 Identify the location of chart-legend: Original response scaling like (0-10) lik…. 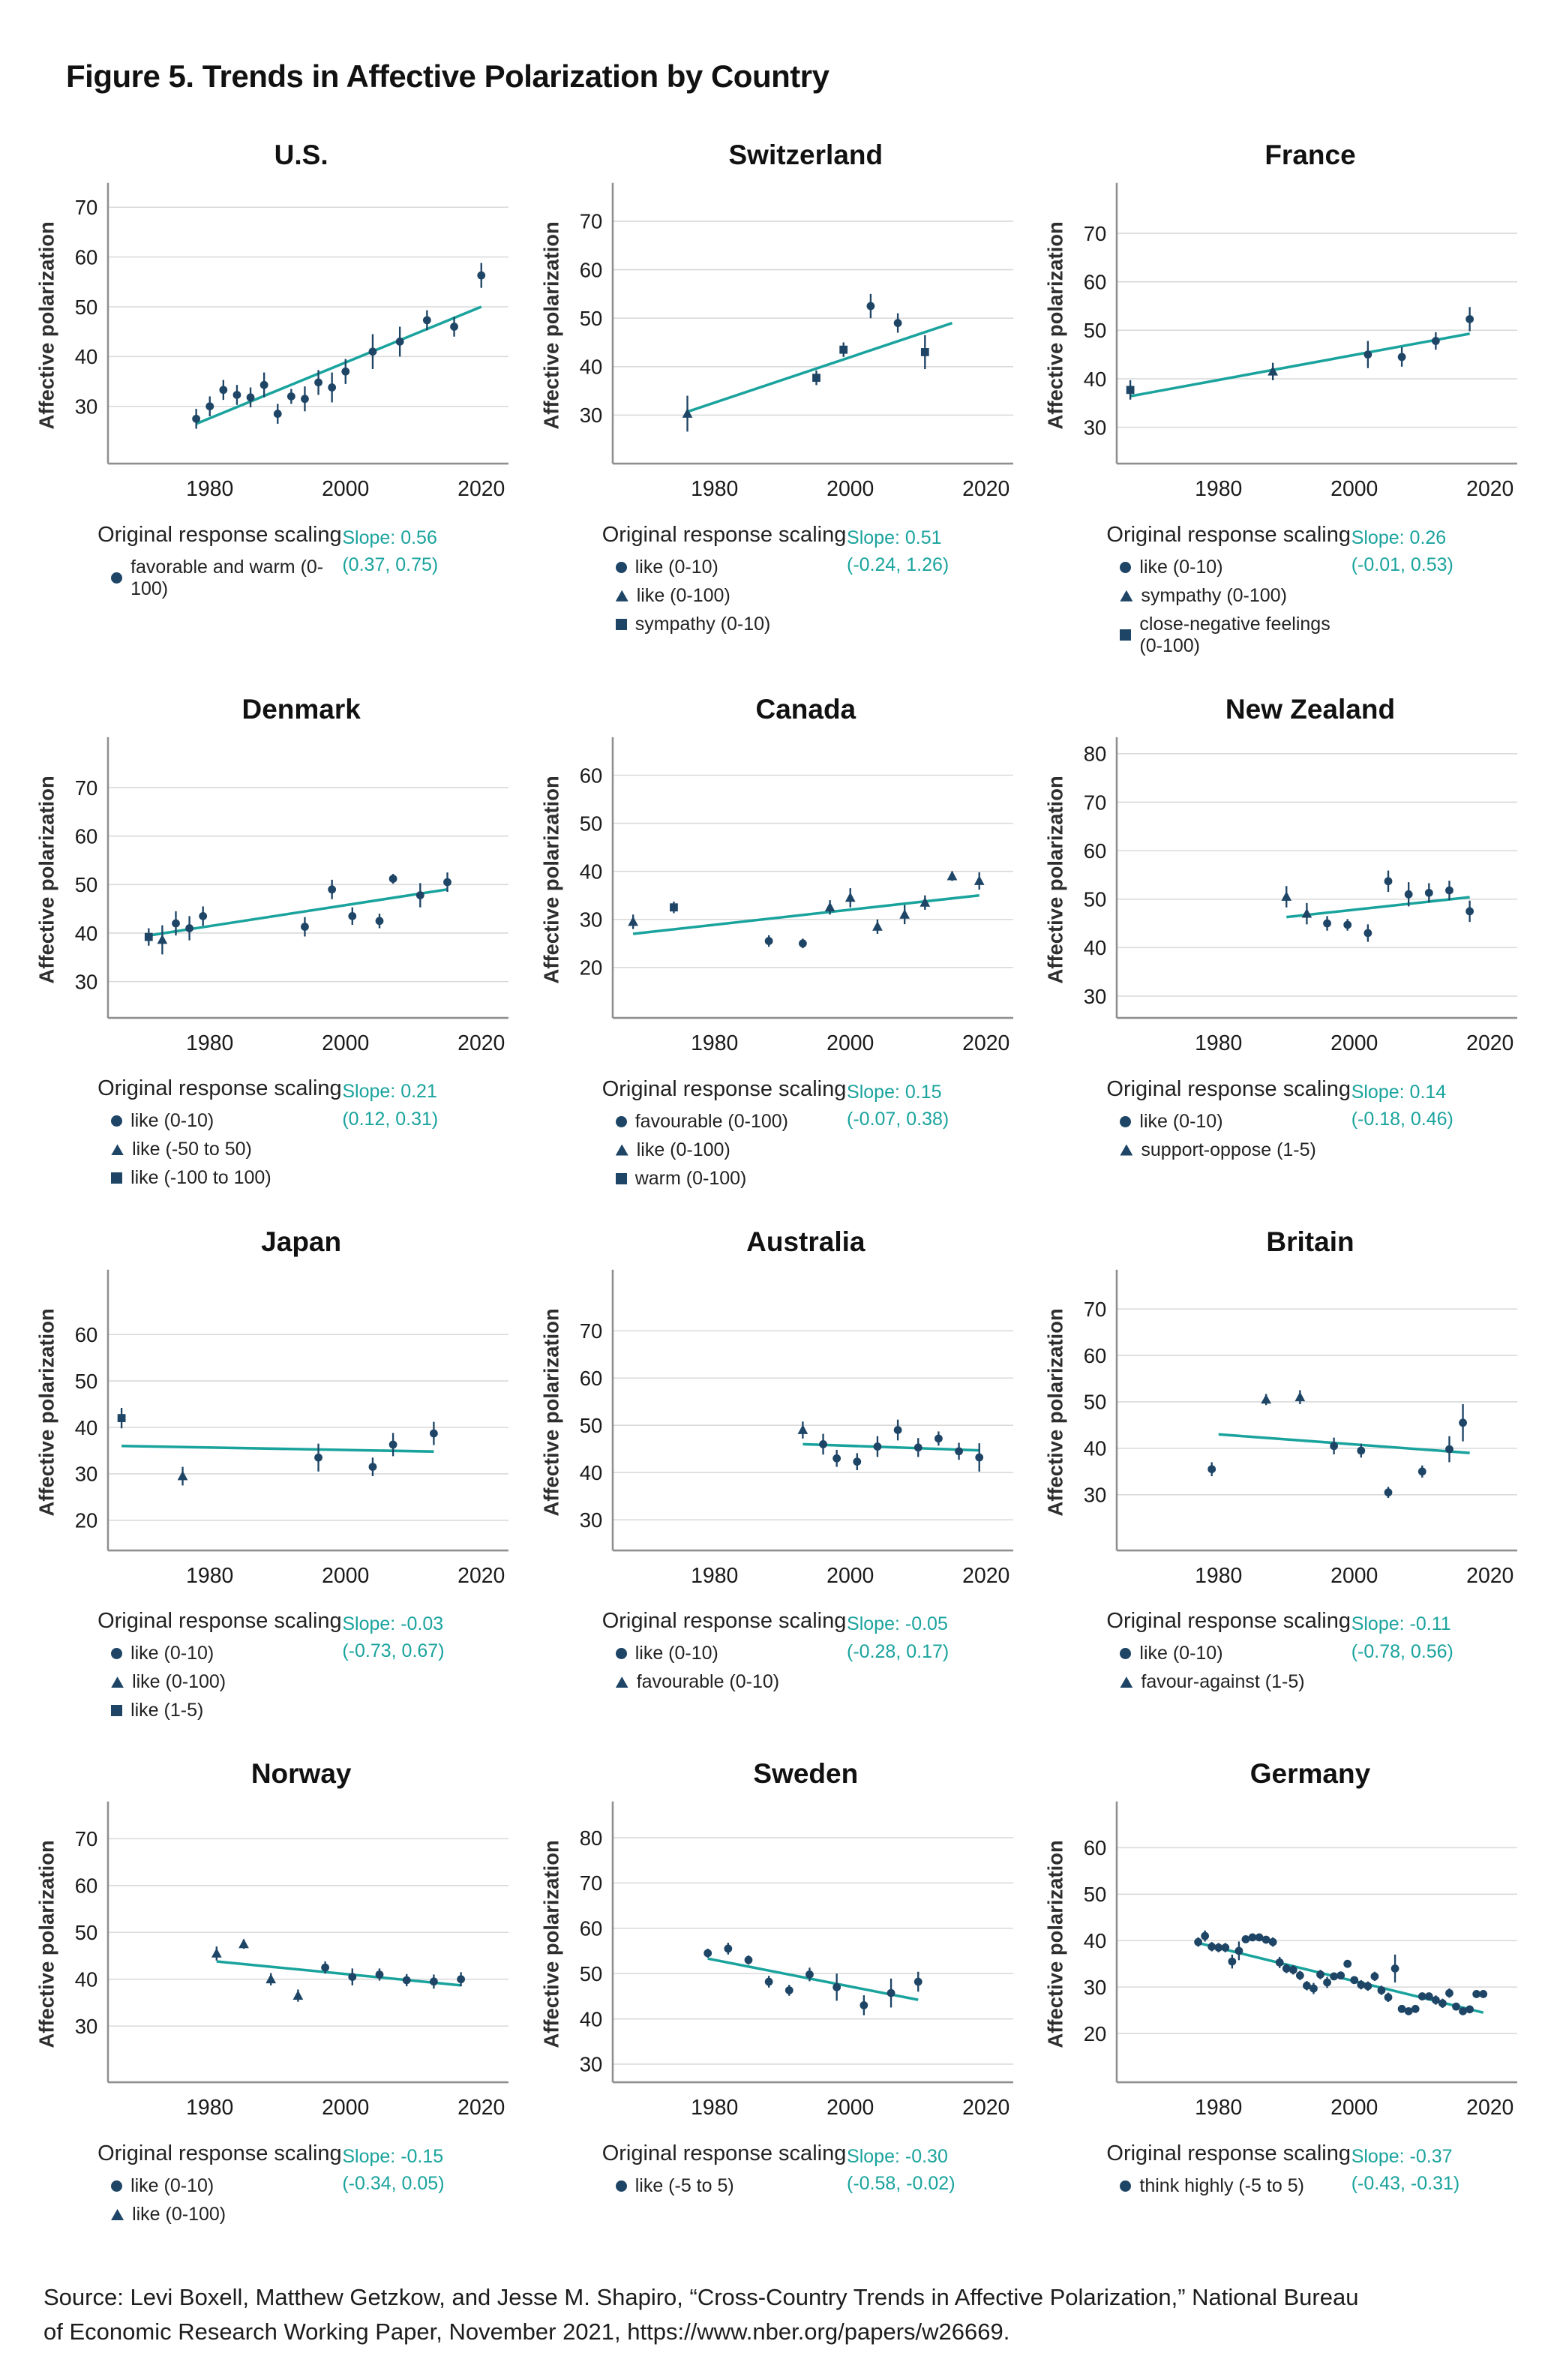
(220, 1668).